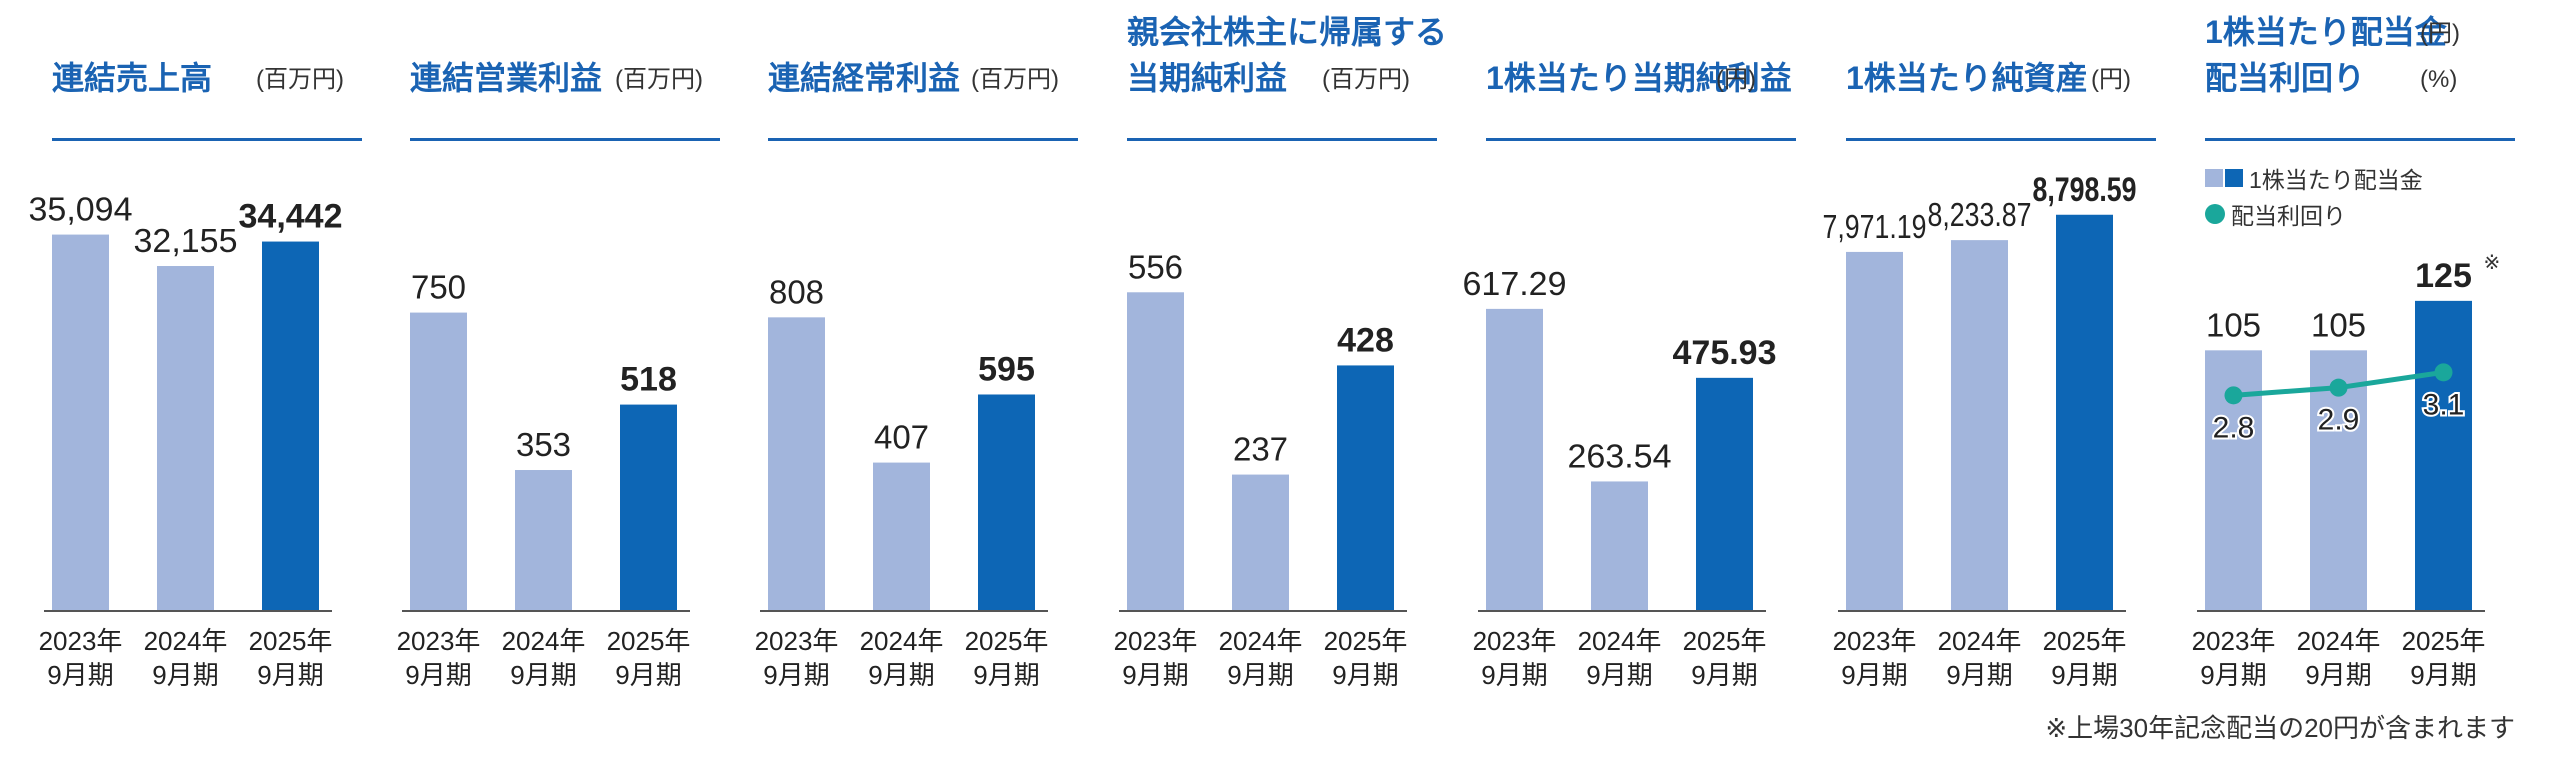  What do you see at coordinates (1515, 283) in the screenshot?
I see `bar-value-label: 617.29` at bounding box center [1515, 283].